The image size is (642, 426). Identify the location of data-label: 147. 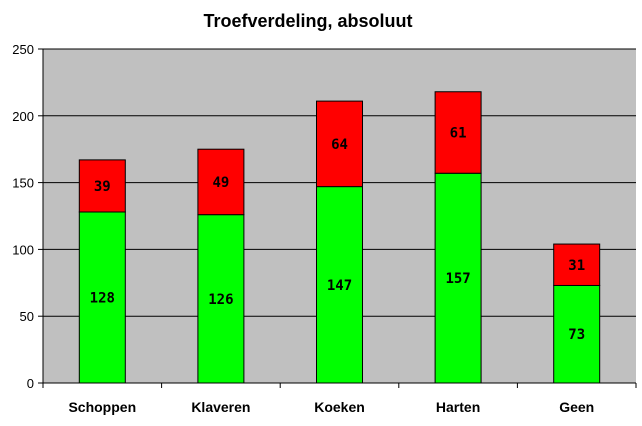
(339, 286).